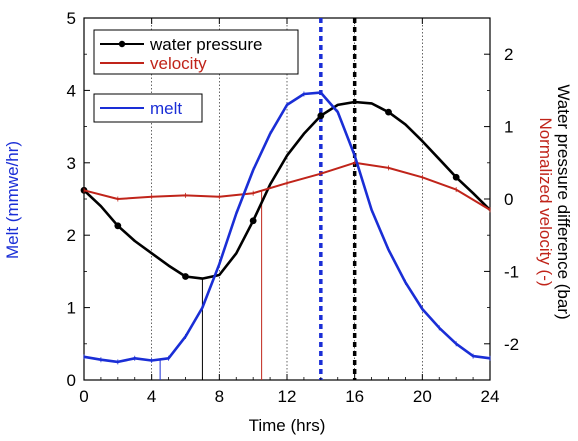 The height and width of the screenshot is (441, 578). Describe the element at coordinates (511, 344) in the screenshot. I see `y-right-tick-label--2: -2` at that location.